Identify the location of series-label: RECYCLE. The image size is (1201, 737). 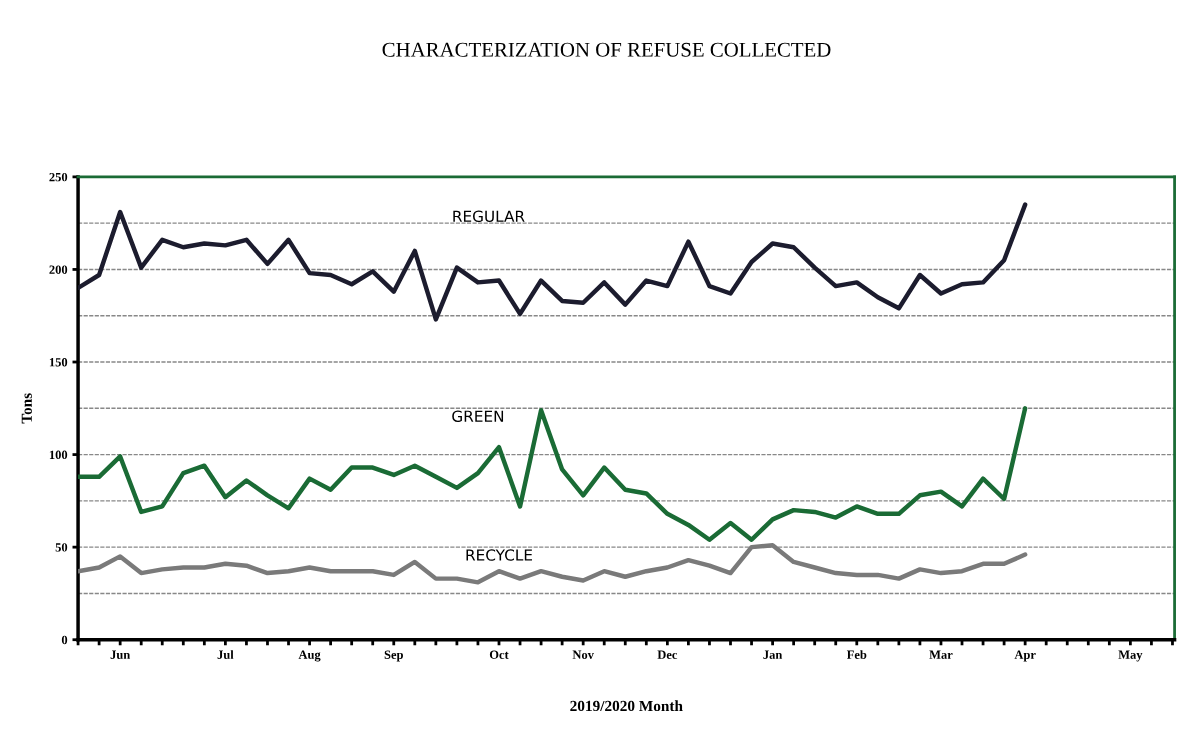
(499, 555).